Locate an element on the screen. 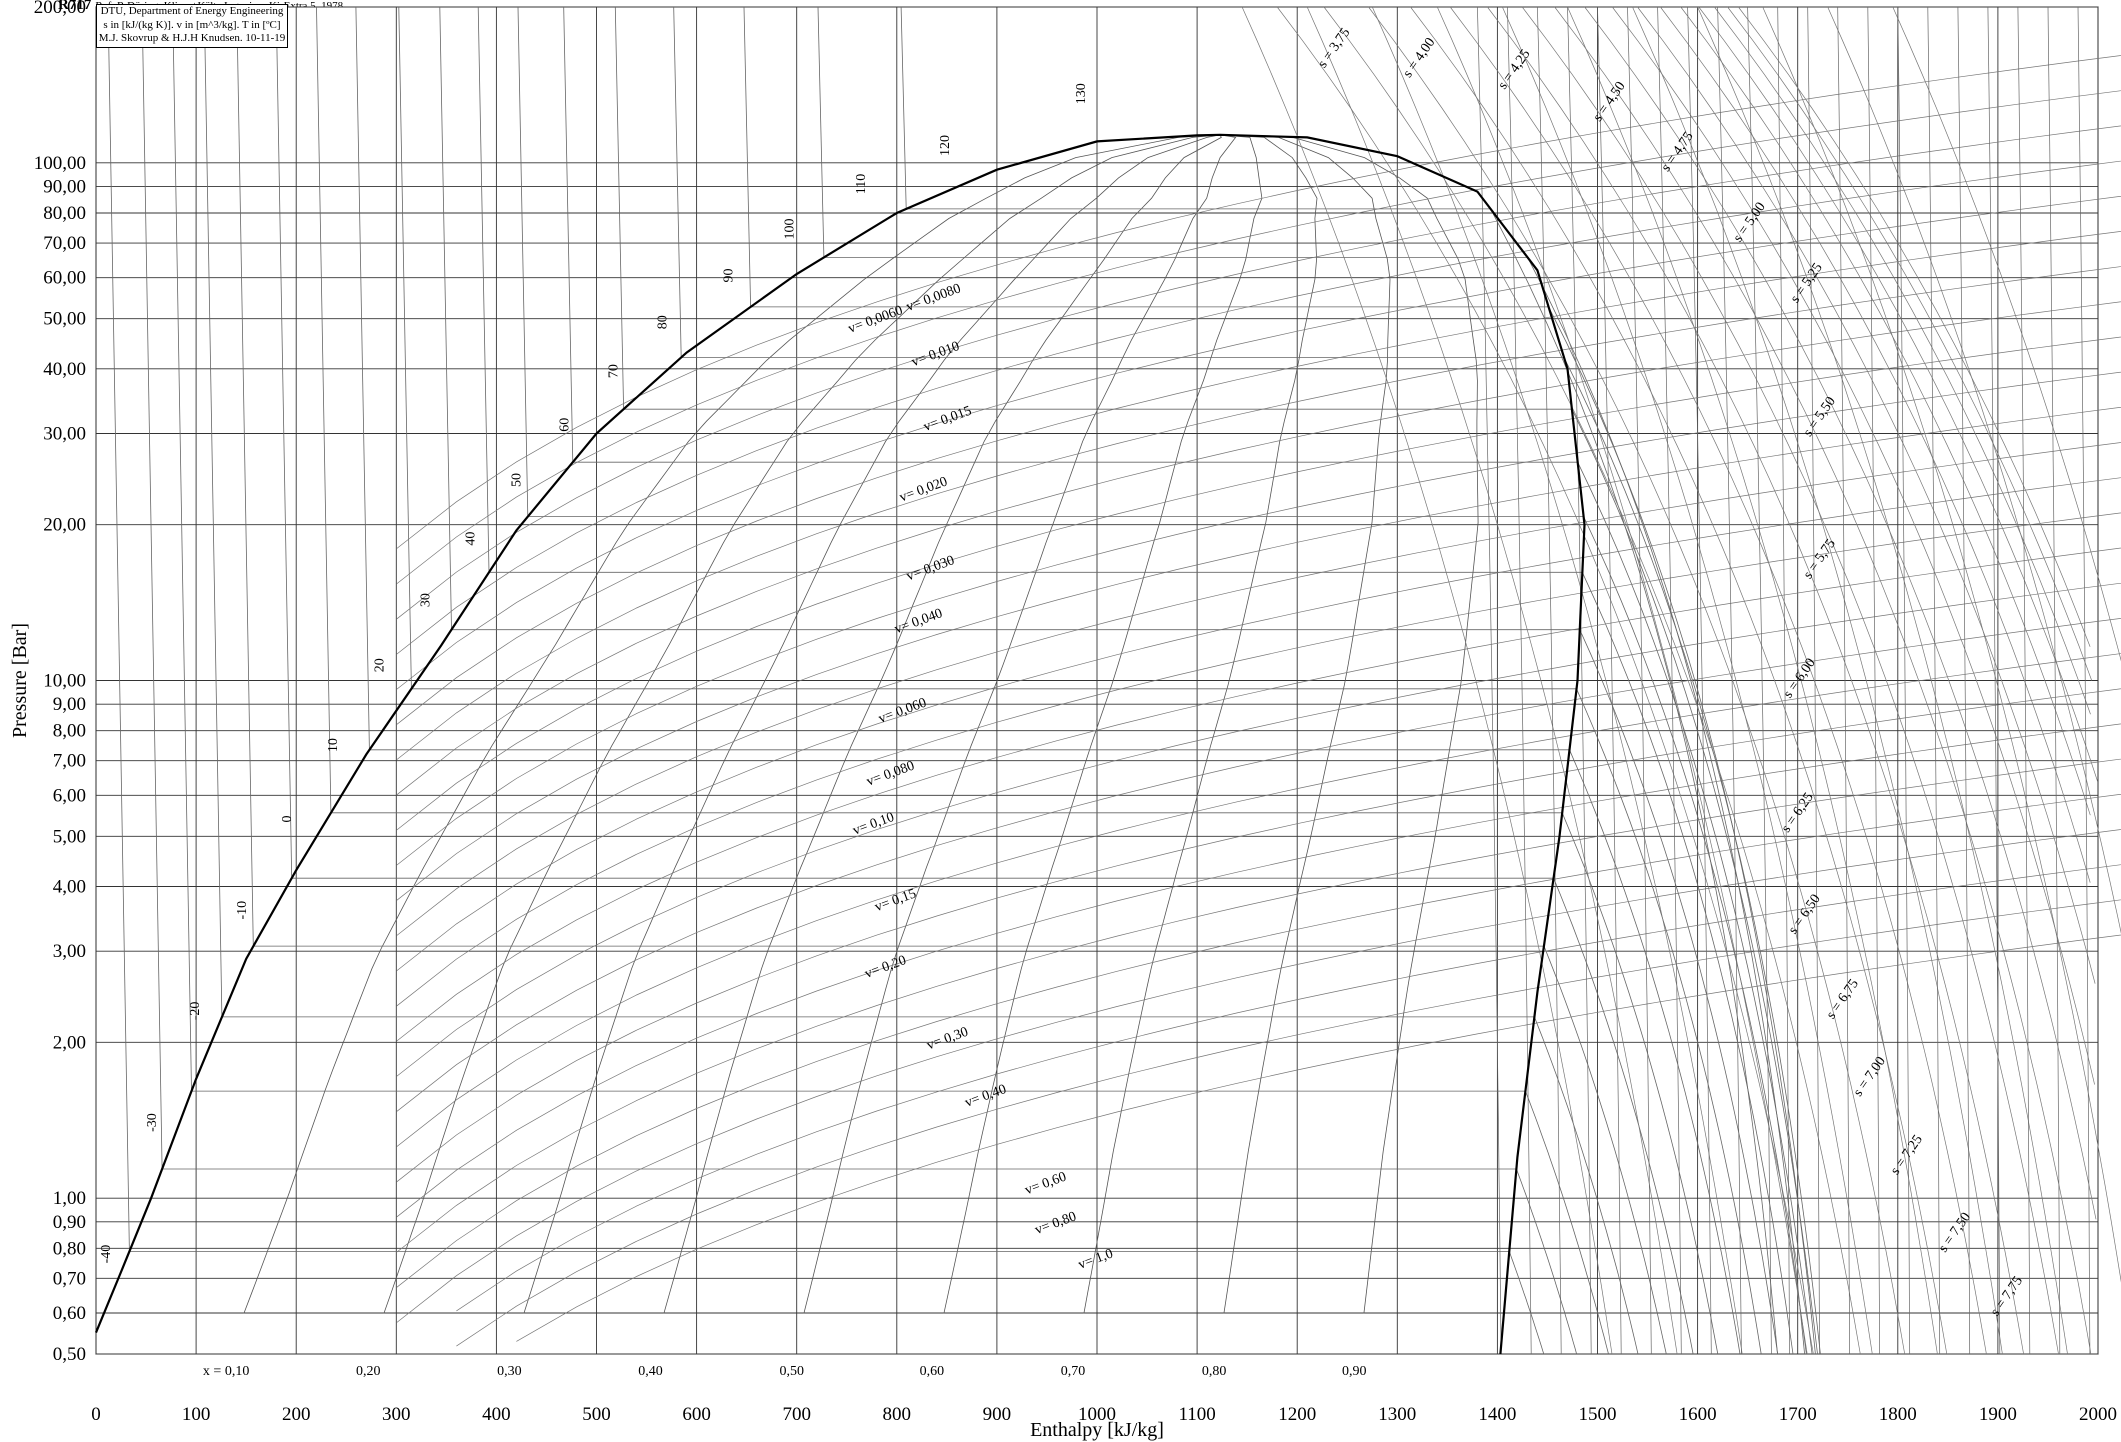 This screenshot has width=2121, height=1442. y-tick-label: 0,60 is located at coordinates (69, 1313).